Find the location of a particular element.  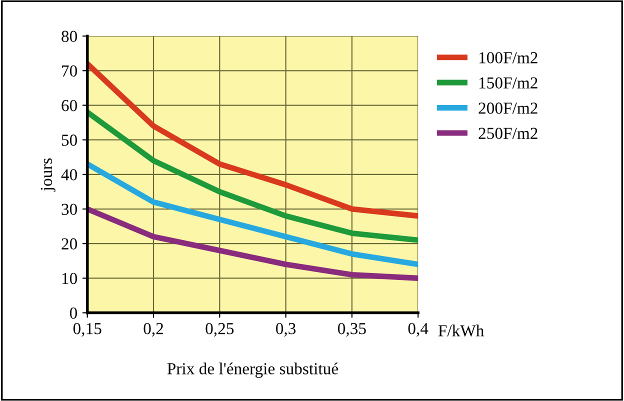

x-tick-label: 0,4 is located at coordinates (418, 329).